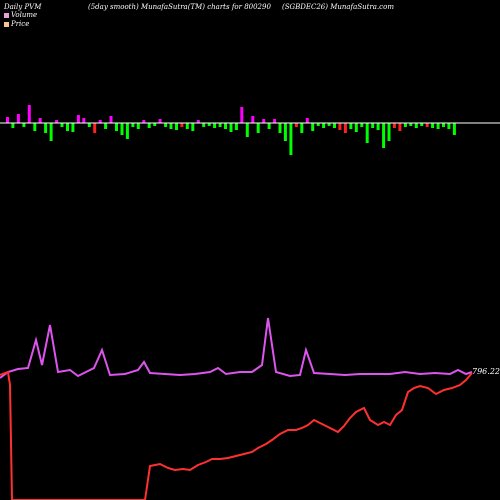  I want to click on header-right: (SGBDEC26) MunafaSutra.com, so click(338, 7).